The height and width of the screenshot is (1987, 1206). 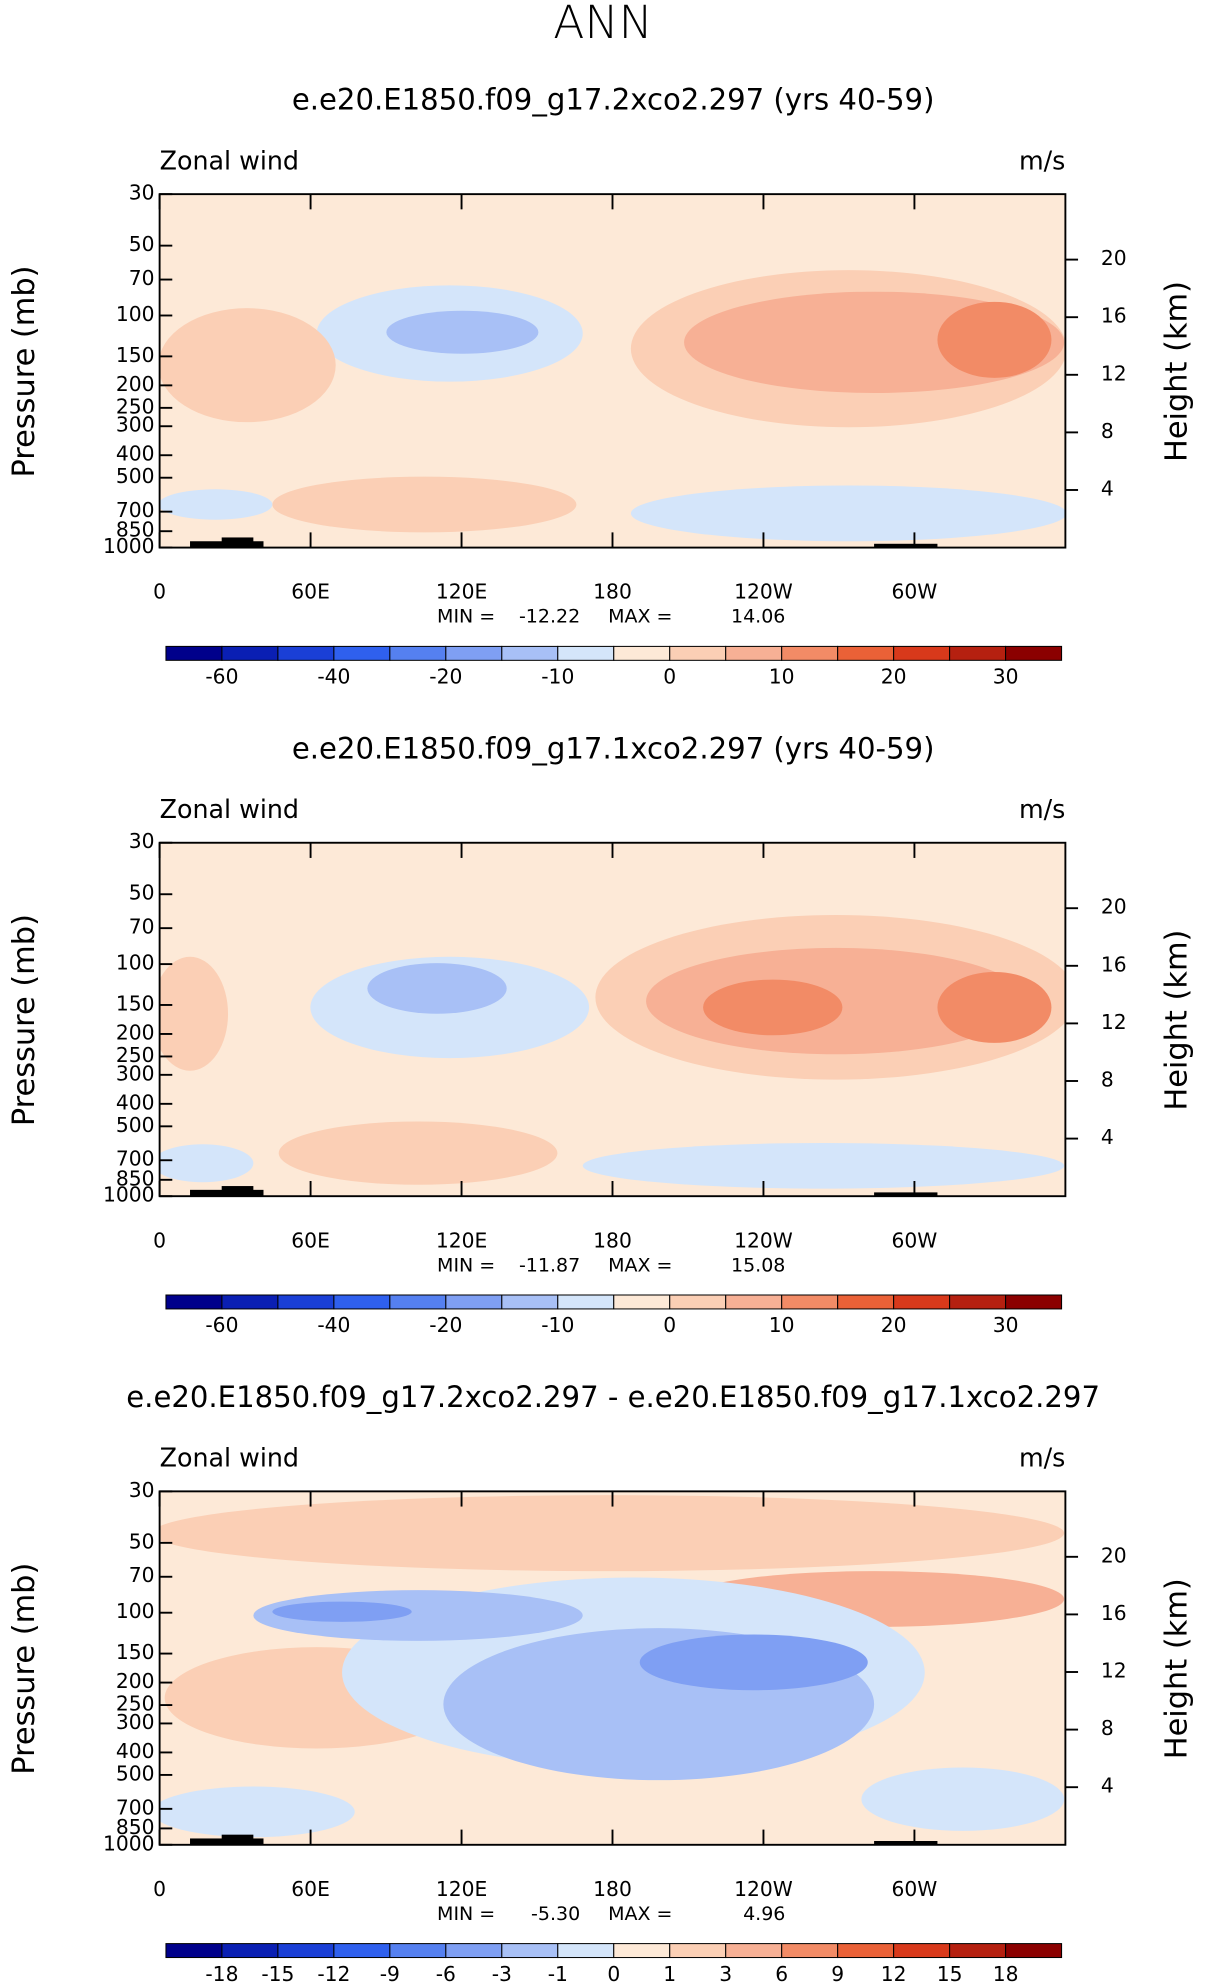 What do you see at coordinates (549, 1265) in the screenshot?
I see `min-value: -11.87` at bounding box center [549, 1265].